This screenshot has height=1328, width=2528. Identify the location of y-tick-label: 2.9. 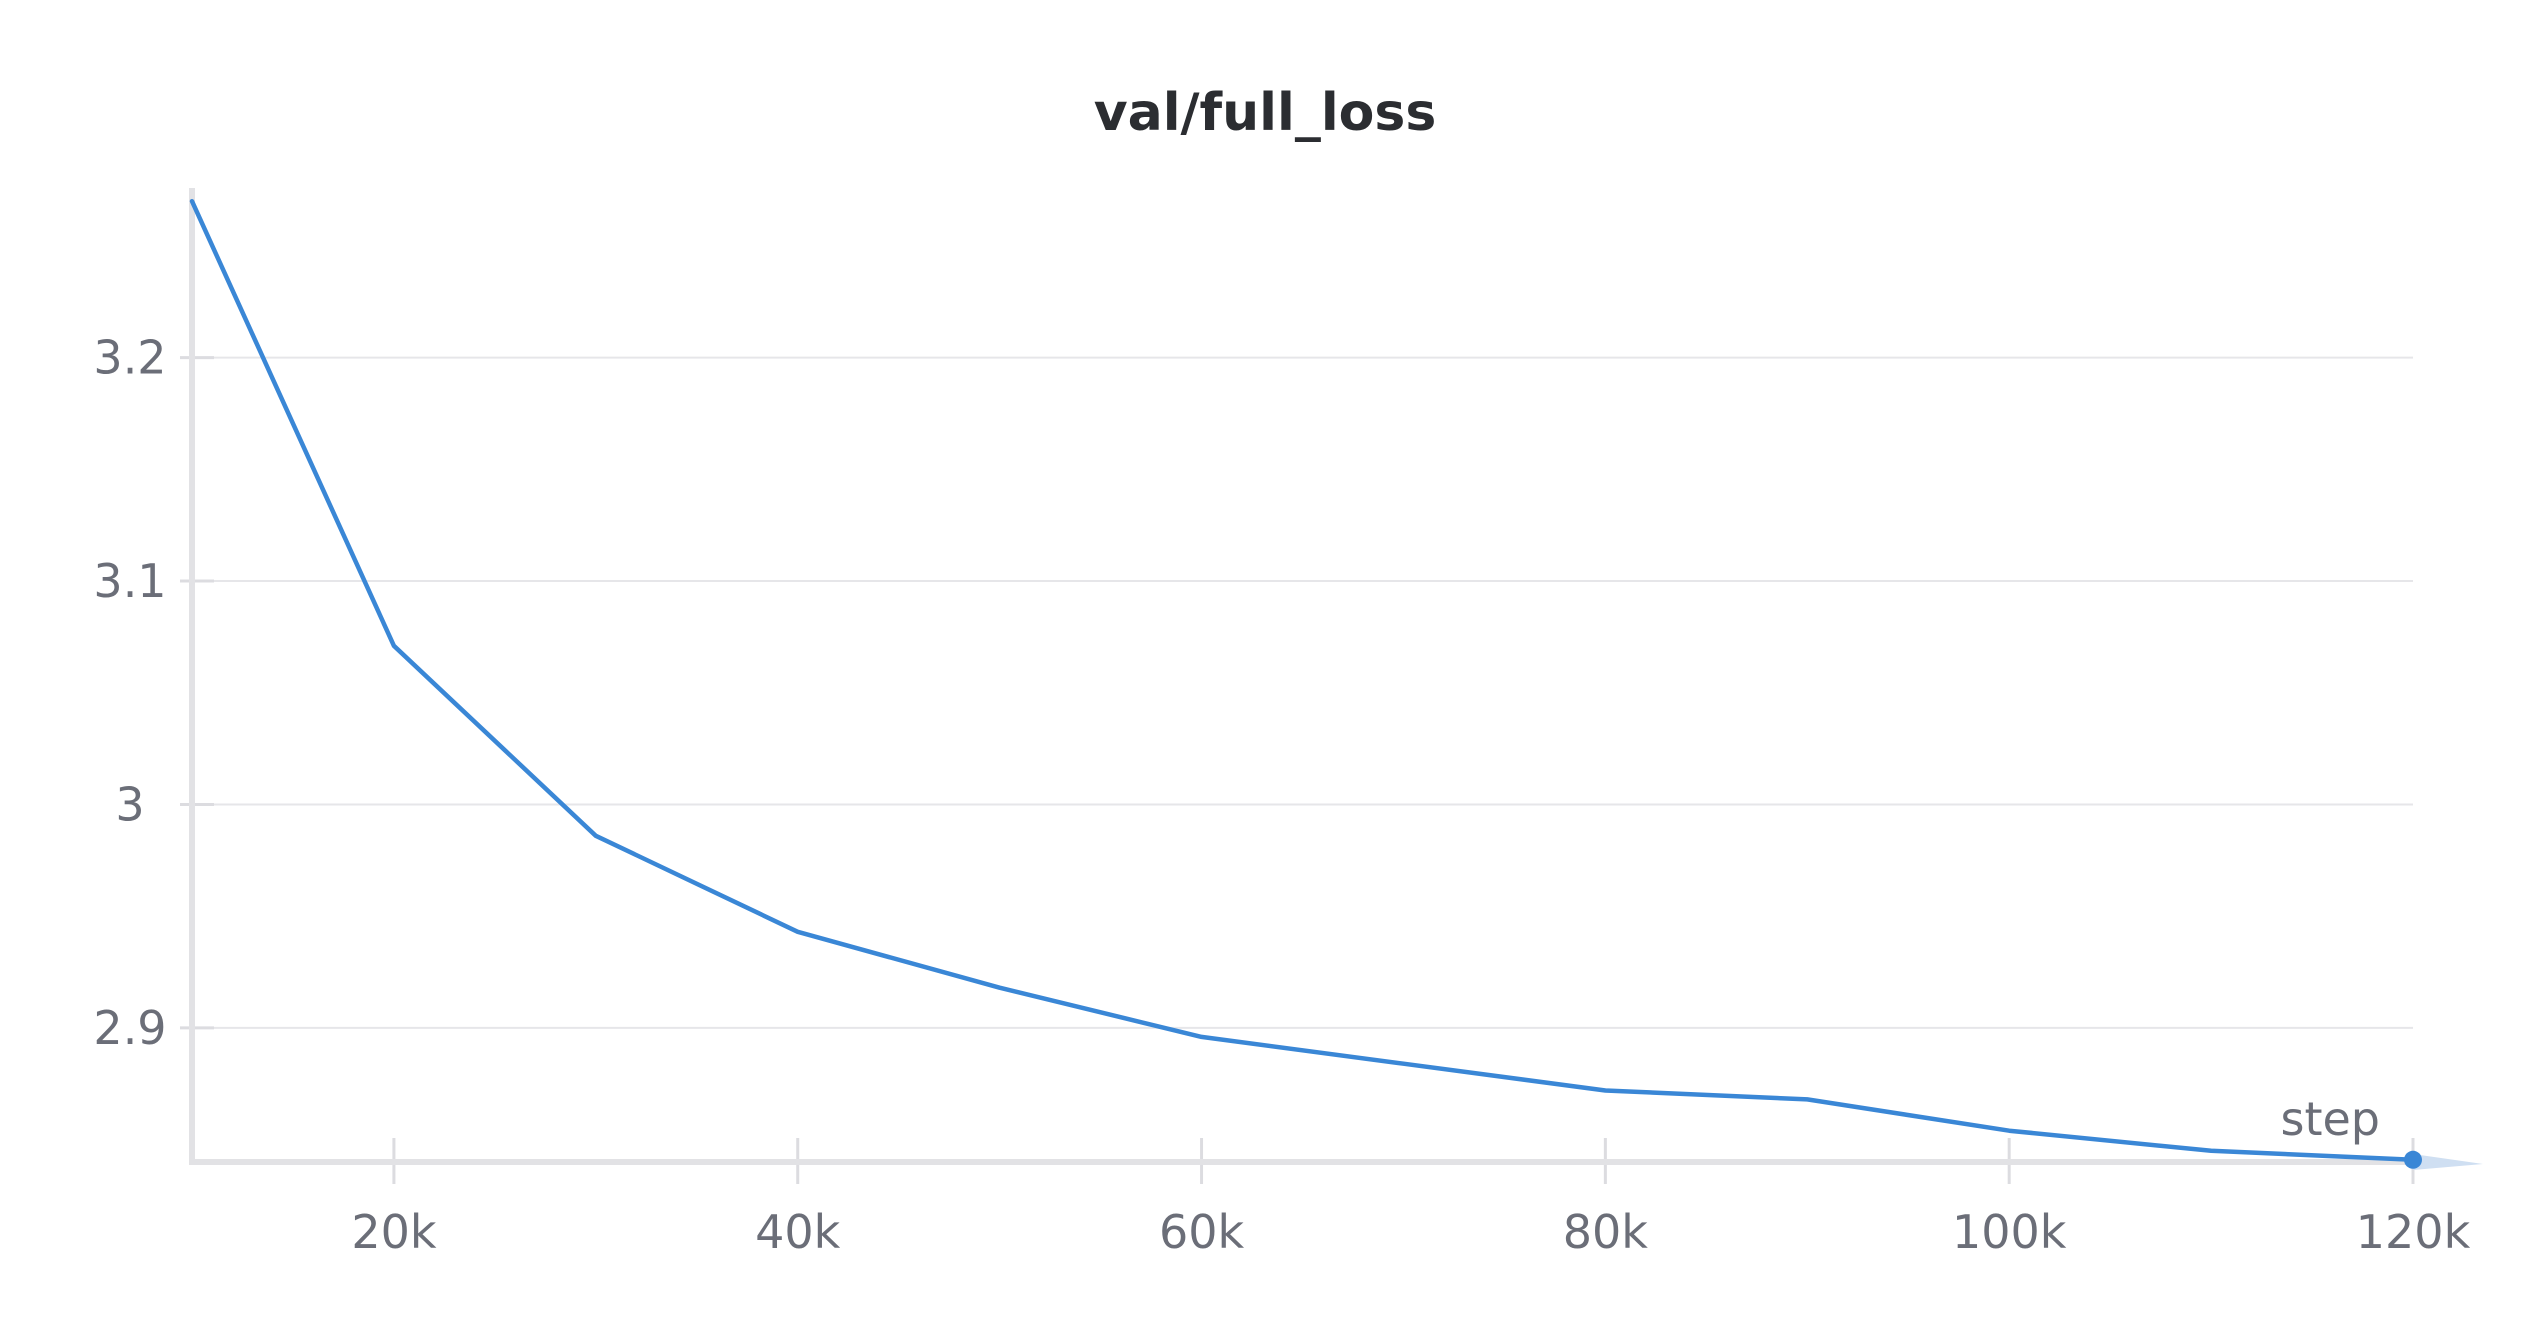
(129, 1028).